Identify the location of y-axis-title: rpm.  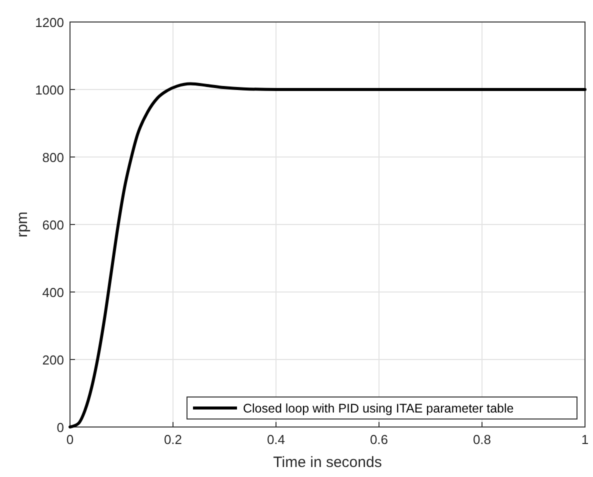
(22, 225).